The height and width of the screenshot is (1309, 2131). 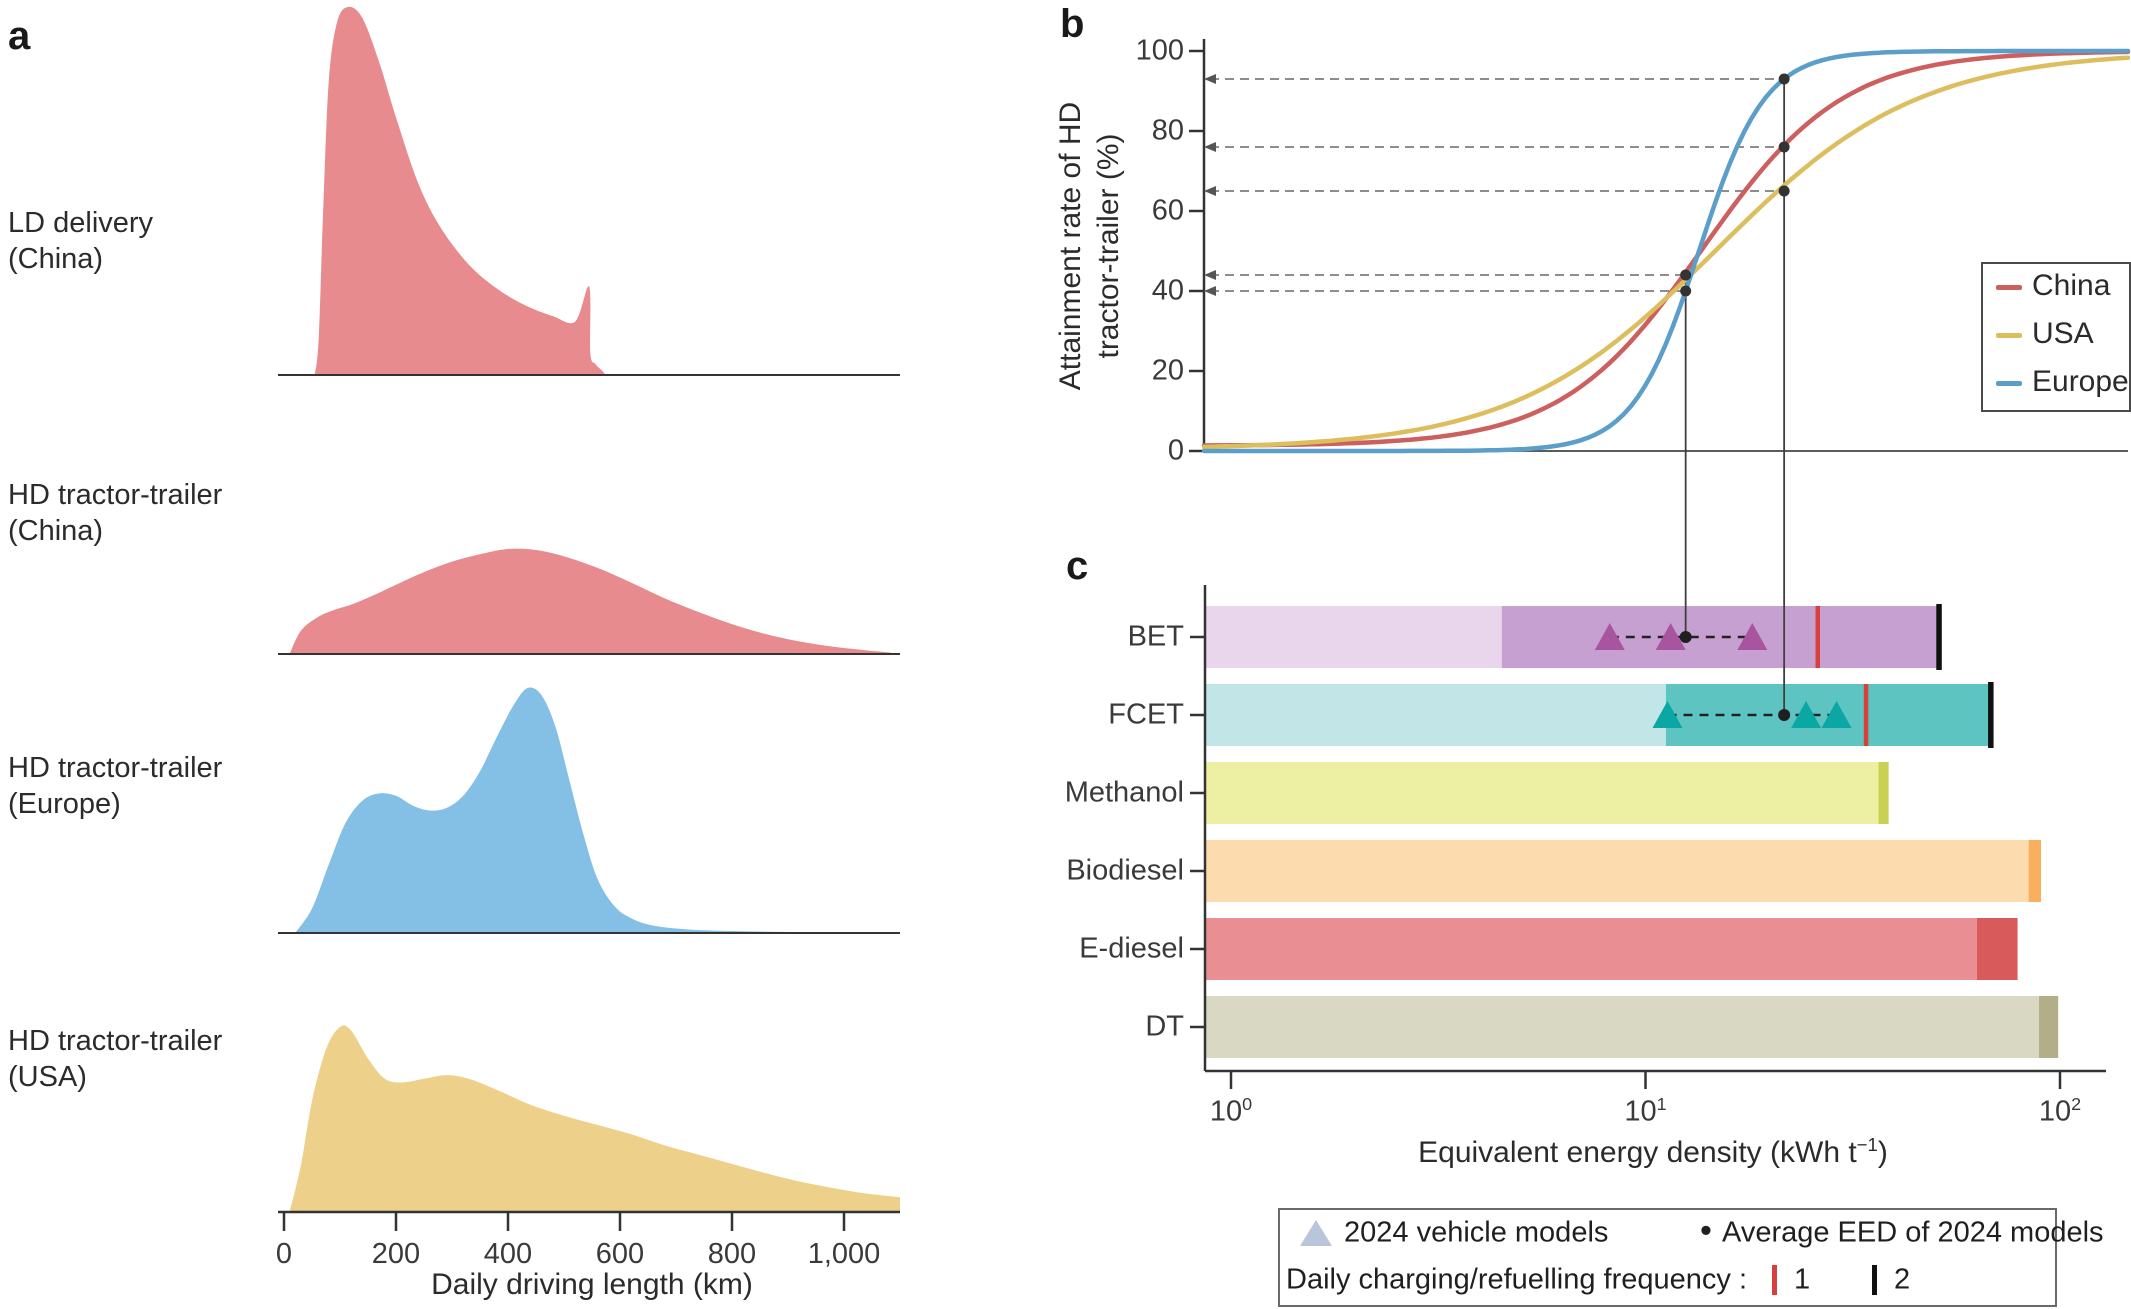 I want to click on freq1-tick-BET, so click(x=1818, y=637).